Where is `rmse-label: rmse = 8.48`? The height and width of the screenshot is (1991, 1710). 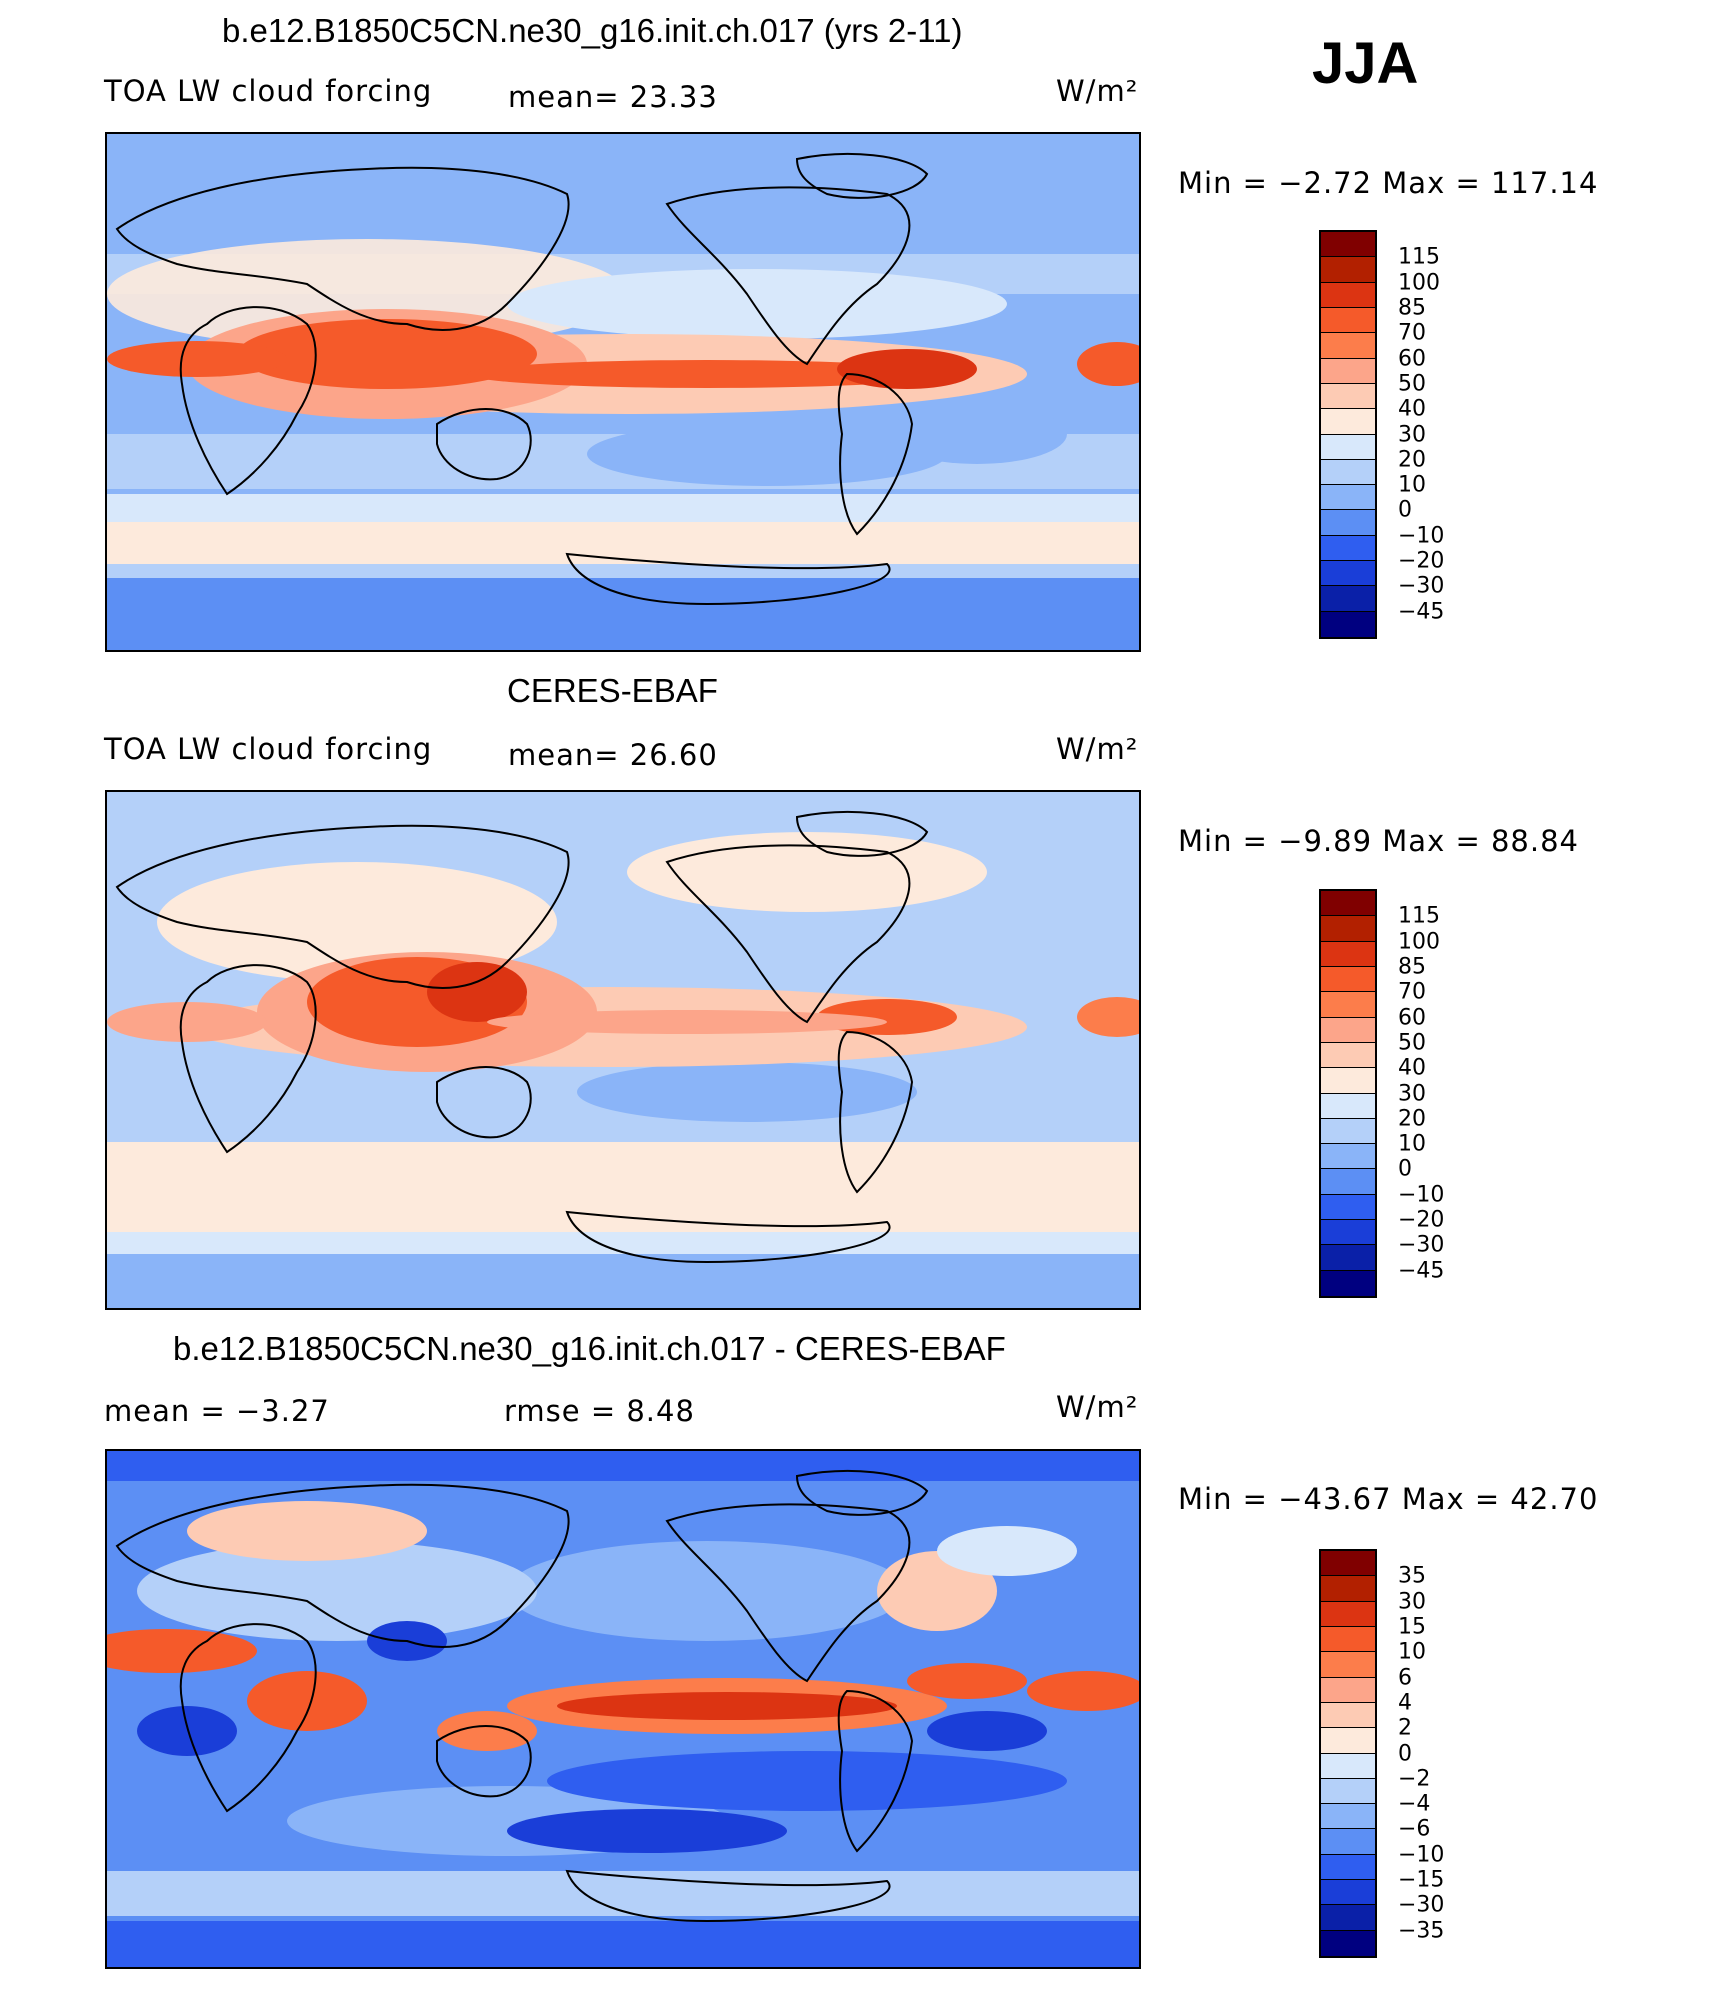 rmse-label: rmse = 8.48 is located at coordinates (599, 1411).